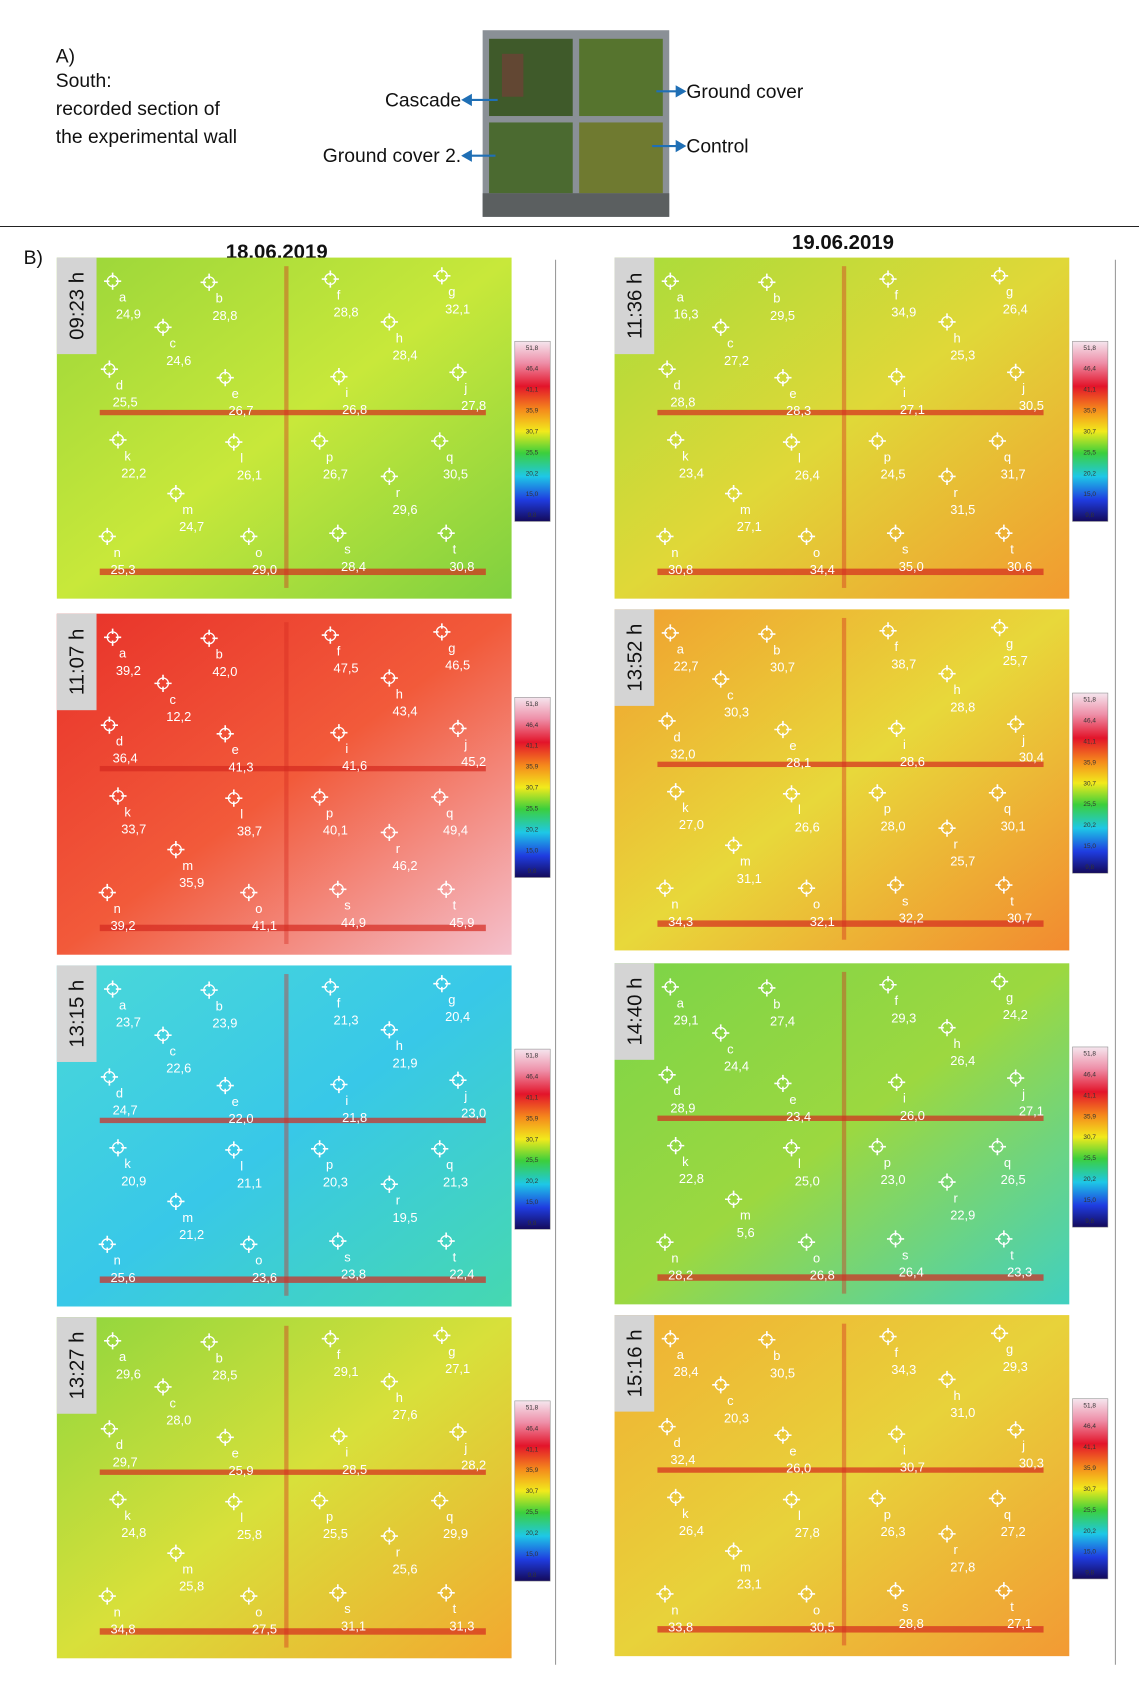 Image resolution: width=1139 pixels, height=1681 pixels. Describe the element at coordinates (911, 566) in the screenshot. I see `point-value: 35,0` at that location.